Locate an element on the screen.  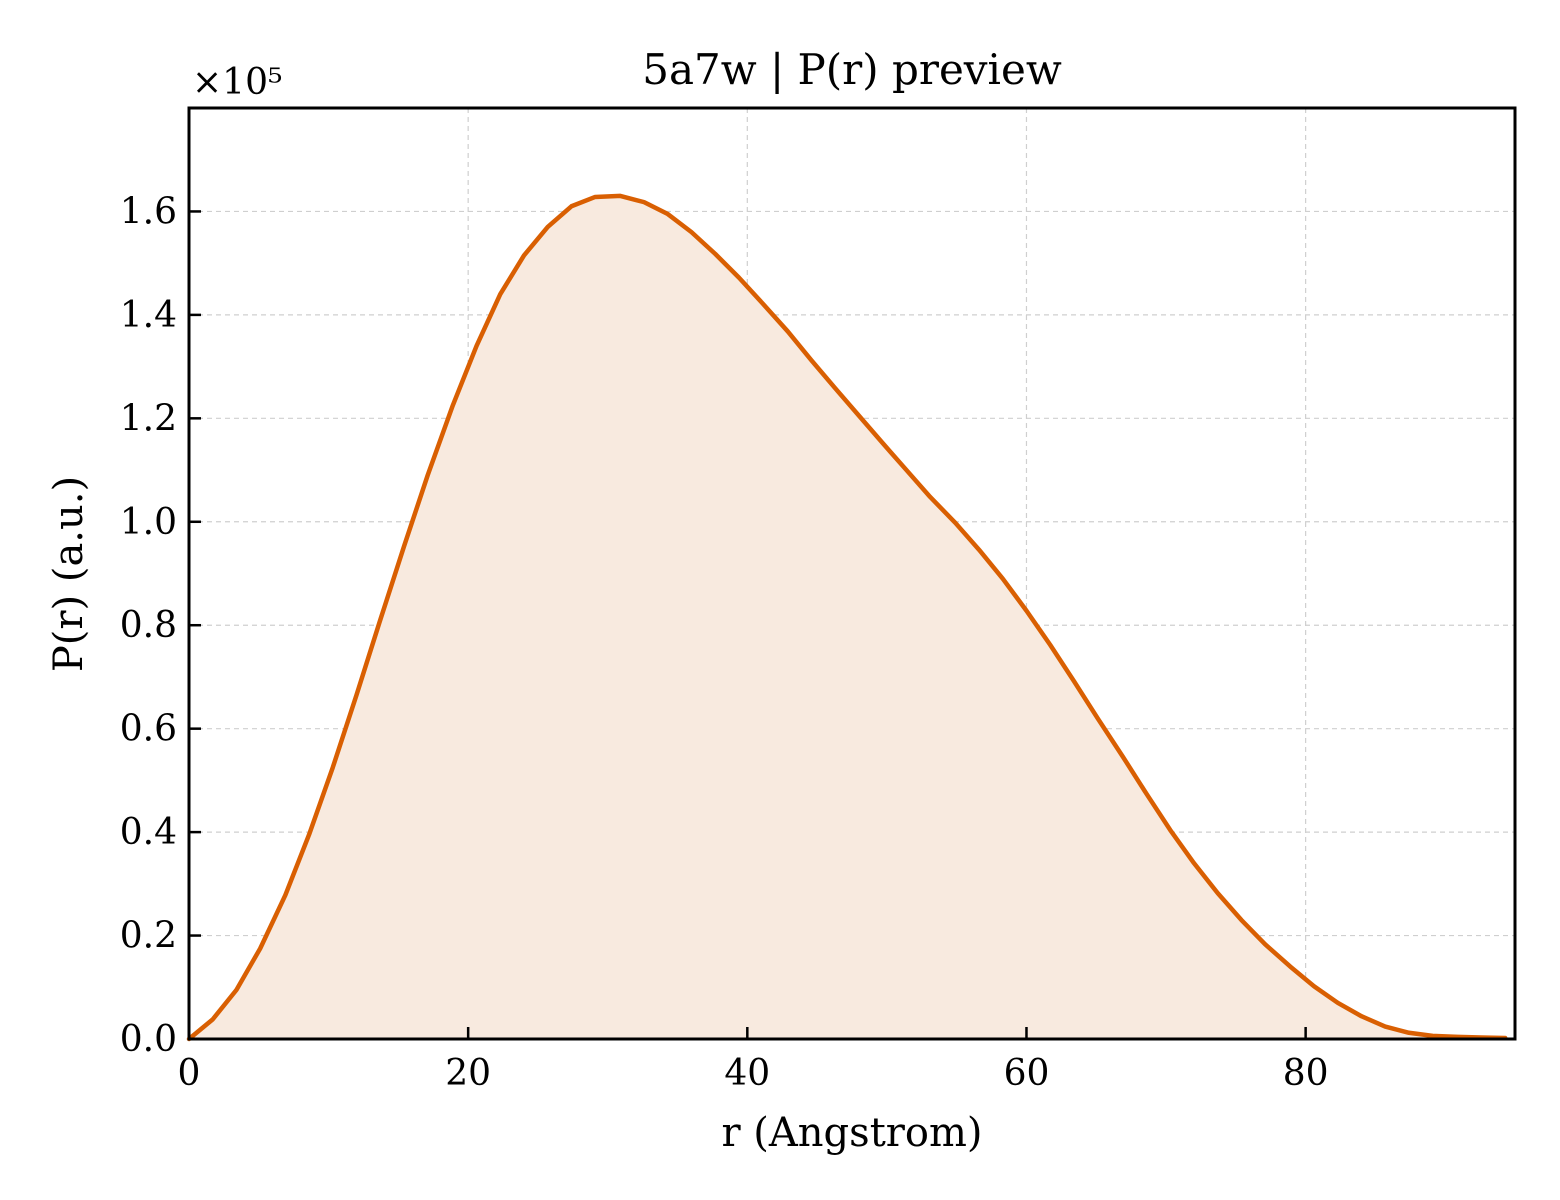
chart-title: 5a7w | P(r) preview is located at coordinates (852, 69).